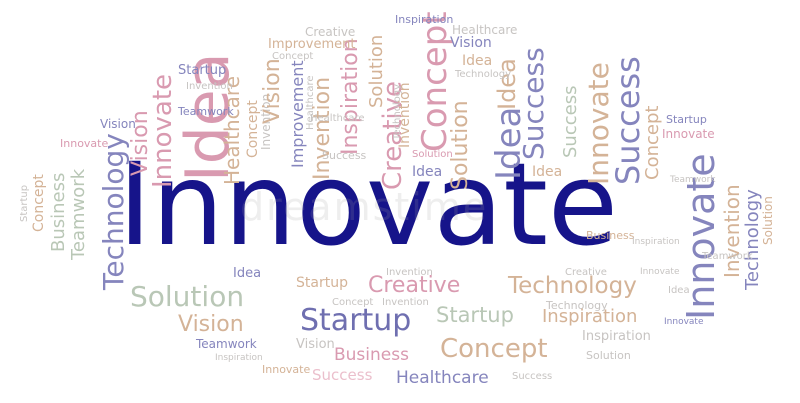  I want to click on word-teamwork-right: Teamwork, so click(693, 180).